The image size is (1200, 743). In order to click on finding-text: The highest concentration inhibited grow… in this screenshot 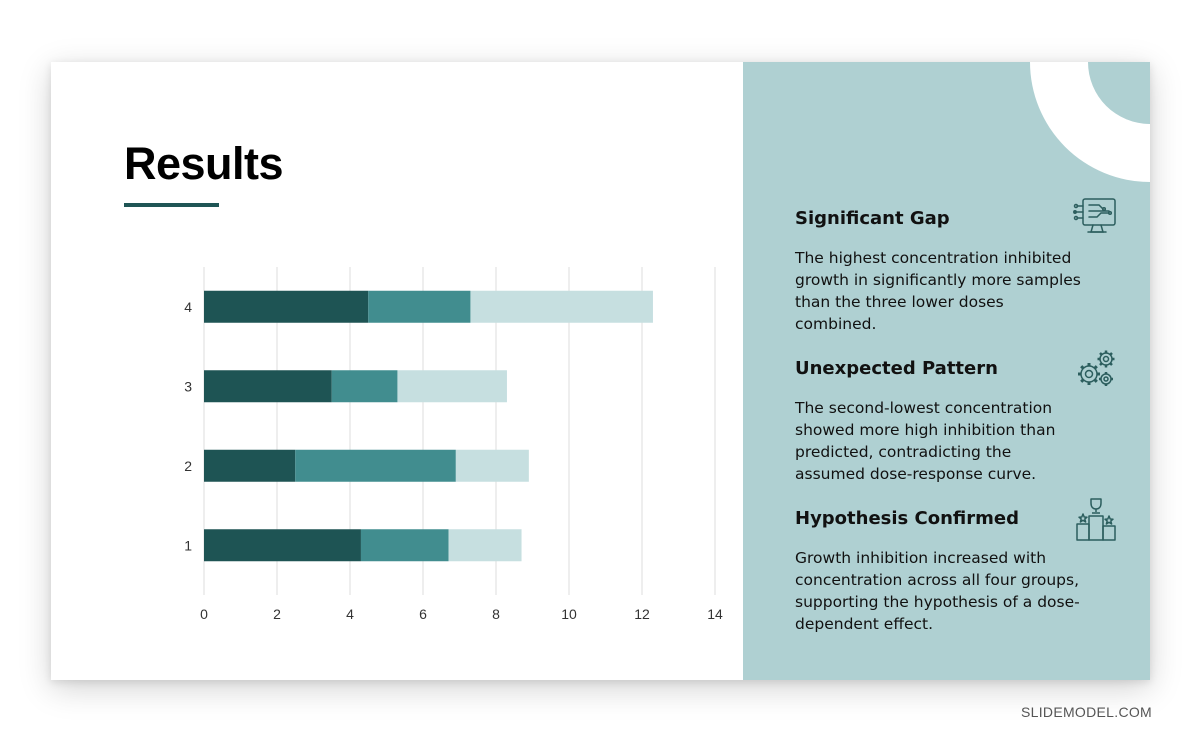, I will do `click(938, 291)`.